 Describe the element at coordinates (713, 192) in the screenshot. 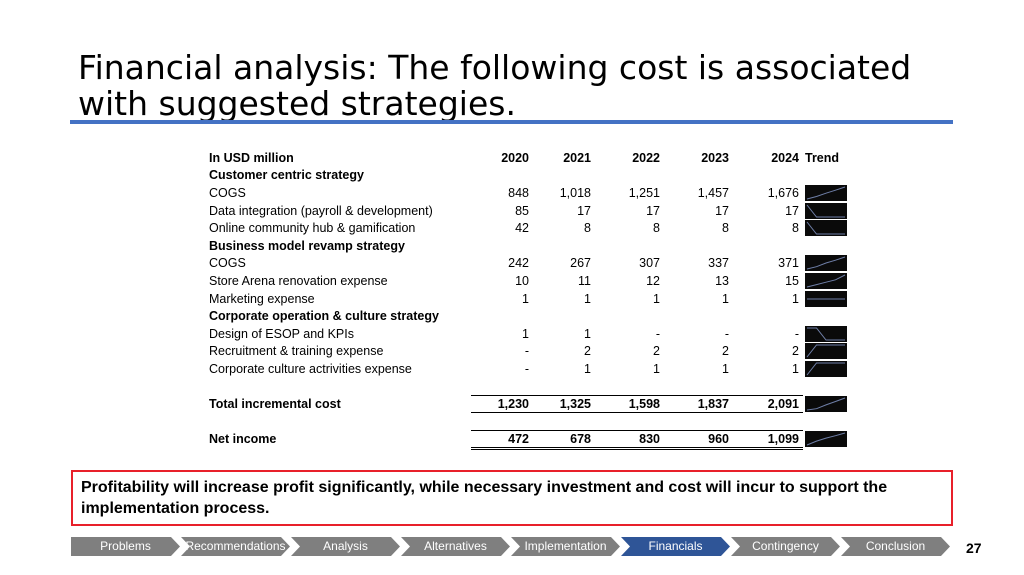

I see `value-cell: 1,457` at that location.